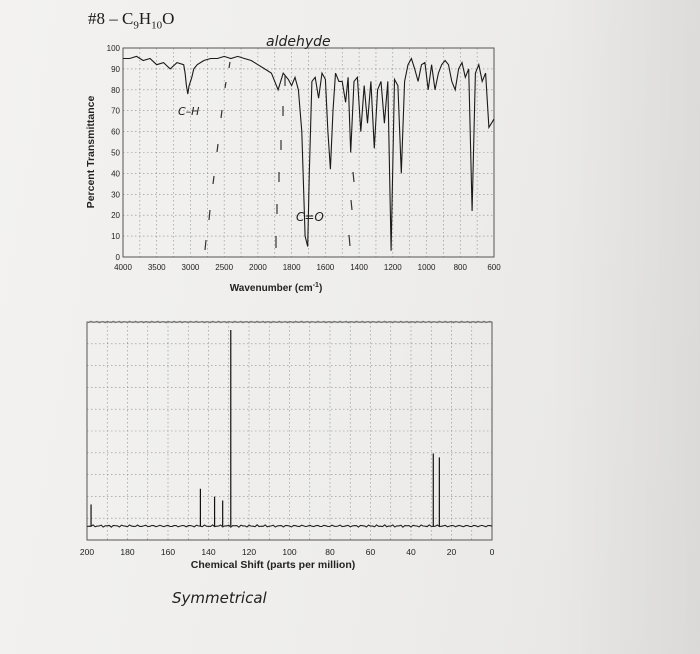  Describe the element at coordinates (411, 552) in the screenshot. I see `nmr-x-tick-8: 40` at that location.